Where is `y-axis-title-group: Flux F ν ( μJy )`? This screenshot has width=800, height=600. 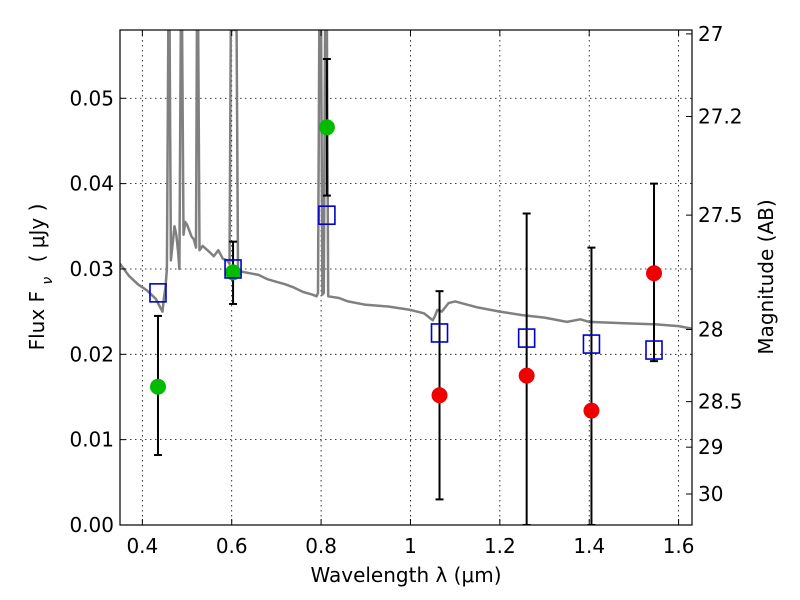
y-axis-title-group: Flux F ν ( μJy ) is located at coordinates (40, 277).